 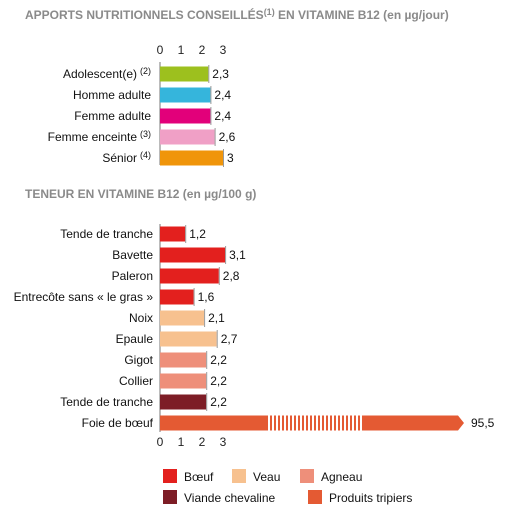 What do you see at coordinates (160, 50) in the screenshot?
I see `chart1-x-tick-0: 0` at bounding box center [160, 50].